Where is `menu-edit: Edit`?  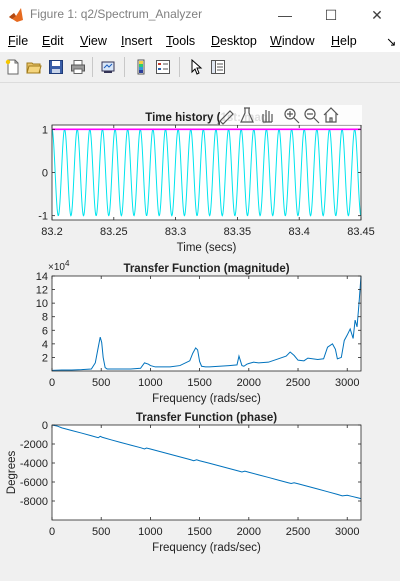
menu-edit: Edit is located at coordinates (53, 41).